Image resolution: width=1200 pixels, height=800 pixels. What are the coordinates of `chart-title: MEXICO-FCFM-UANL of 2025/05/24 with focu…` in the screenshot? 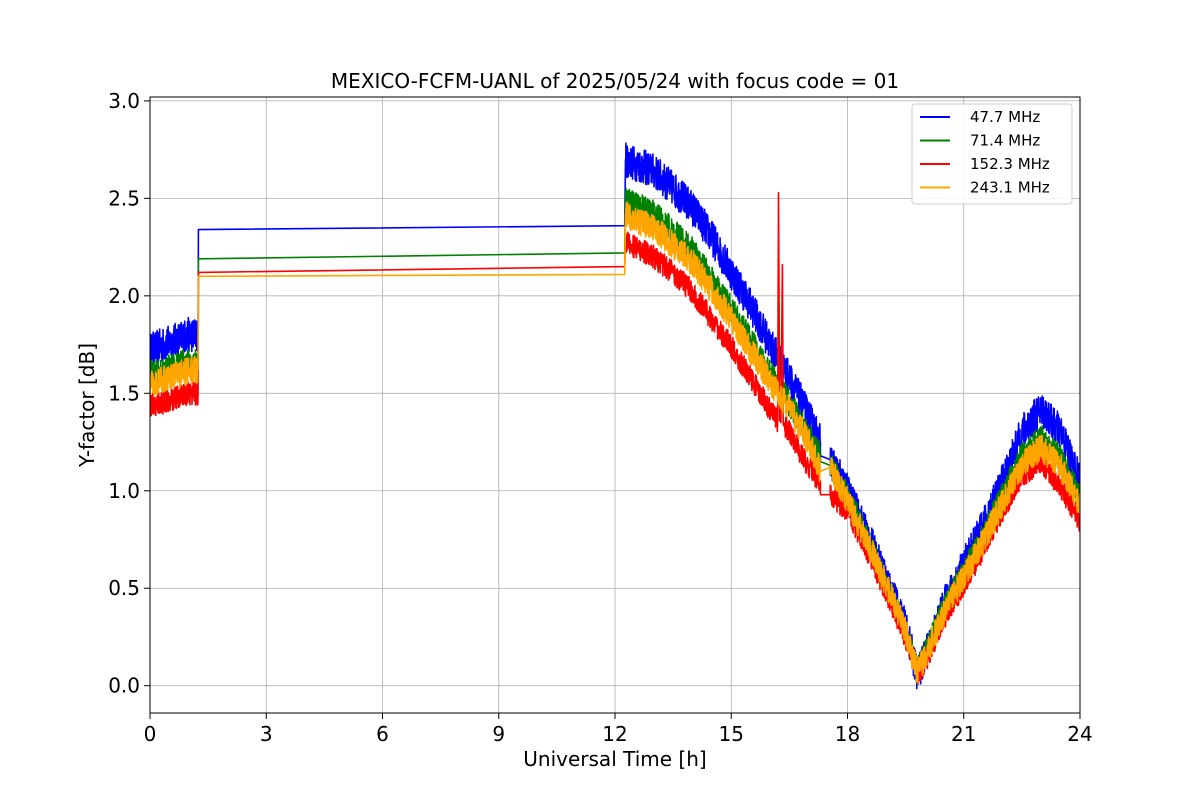 It's located at (615, 81).